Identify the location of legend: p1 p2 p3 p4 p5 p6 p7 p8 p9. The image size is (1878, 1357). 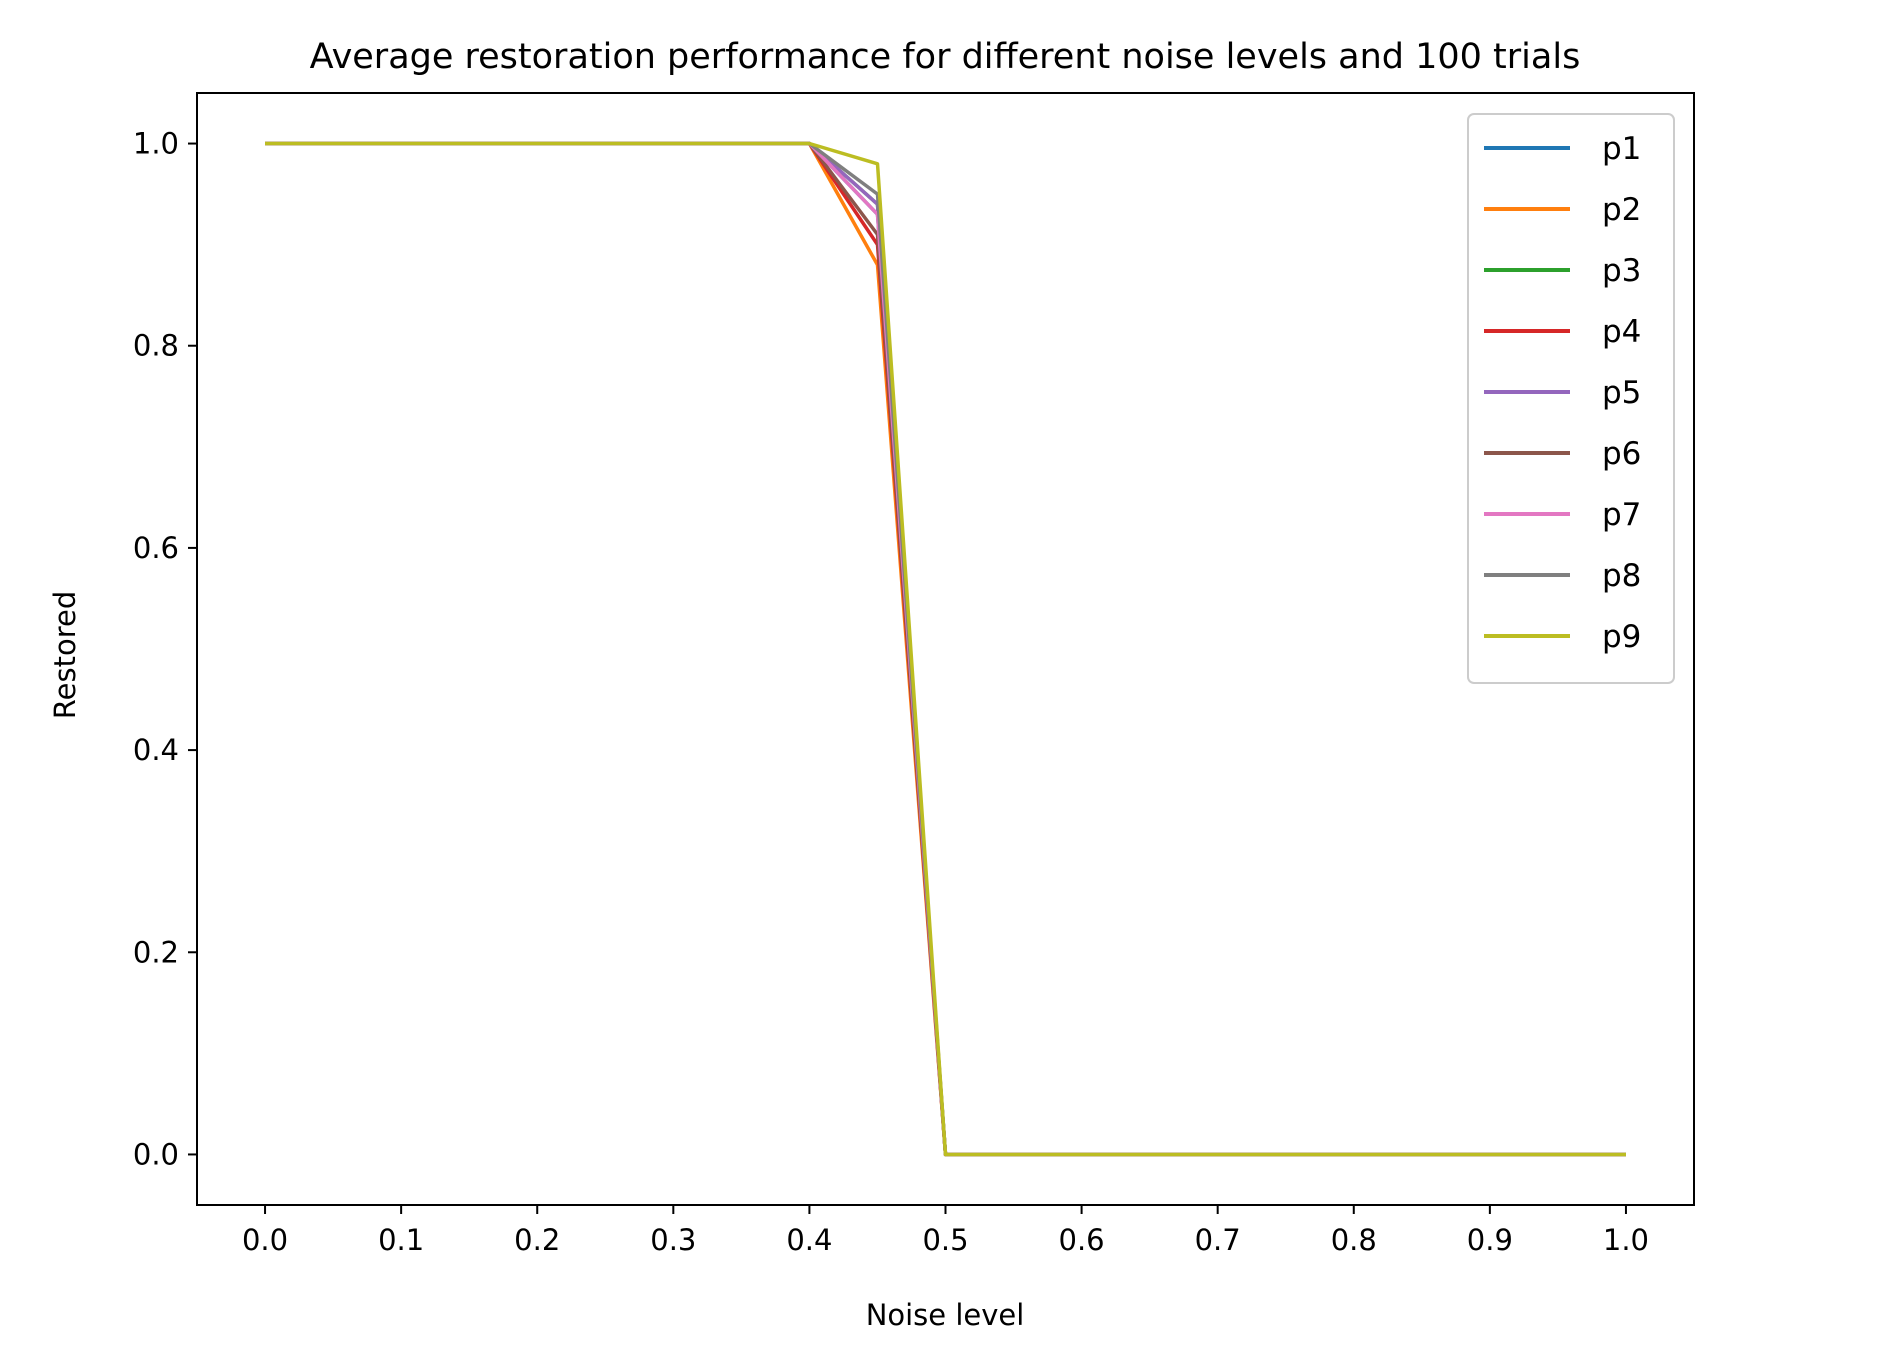
(1571, 398).